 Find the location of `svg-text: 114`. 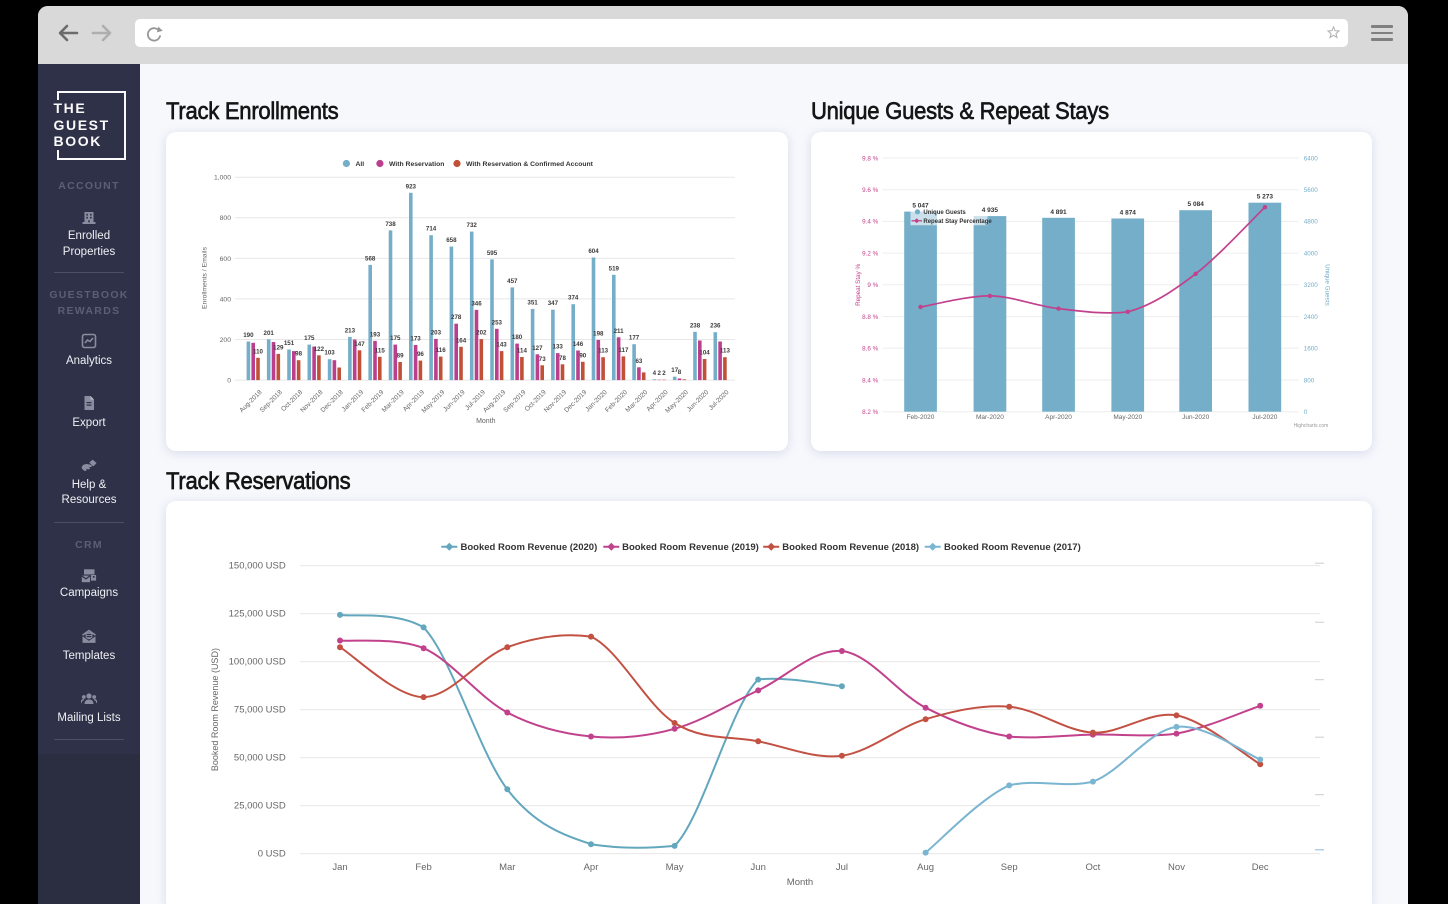

svg-text: 114 is located at coordinates (522, 350).